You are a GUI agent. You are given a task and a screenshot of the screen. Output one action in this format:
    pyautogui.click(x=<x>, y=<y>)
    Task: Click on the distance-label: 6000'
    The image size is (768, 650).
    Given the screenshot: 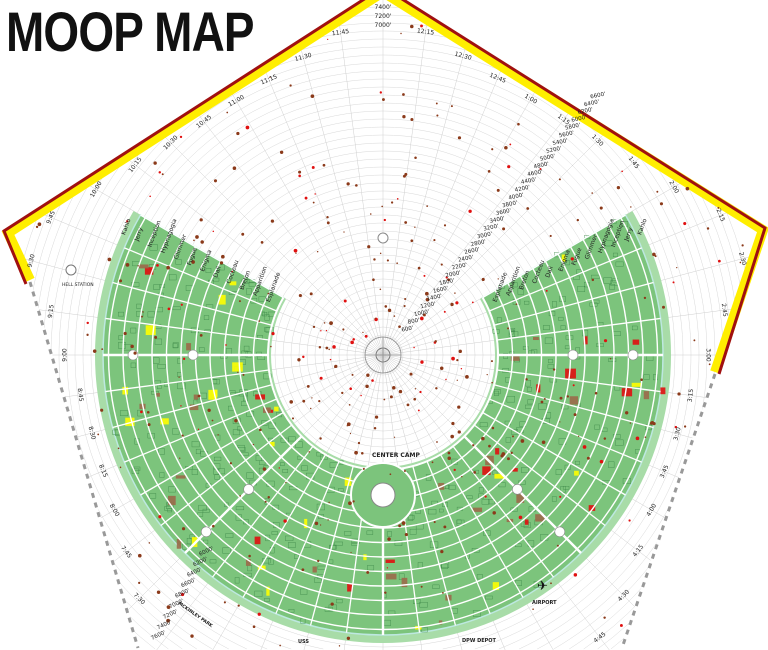 What is the action you would take?
    pyautogui.click(x=206, y=552)
    